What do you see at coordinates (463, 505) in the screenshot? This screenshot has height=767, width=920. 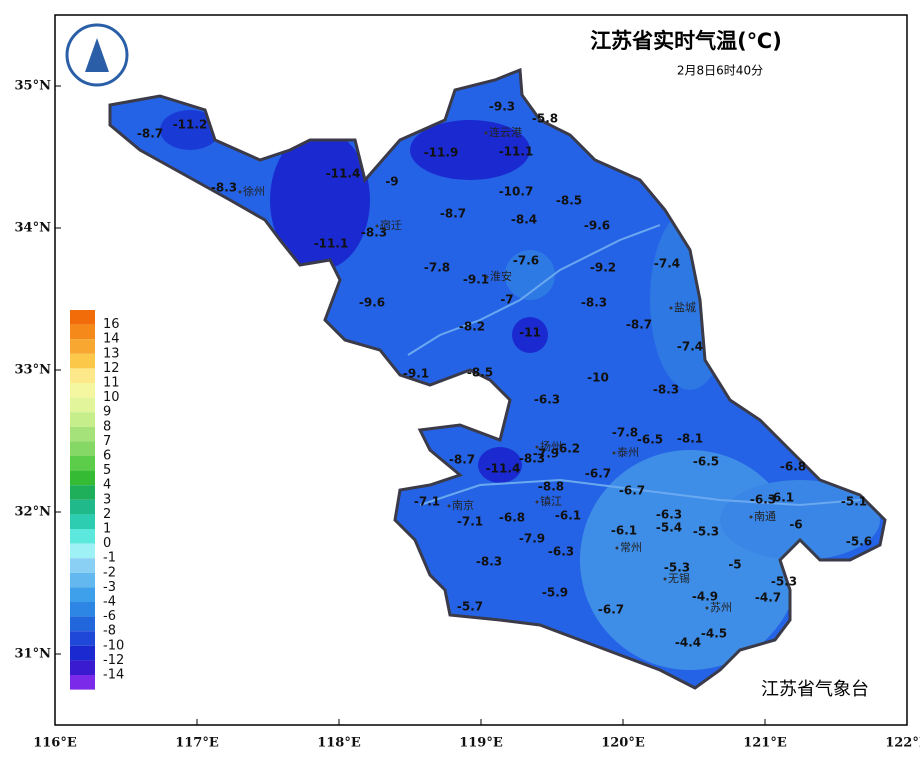 I see `city-name: 南京` at bounding box center [463, 505].